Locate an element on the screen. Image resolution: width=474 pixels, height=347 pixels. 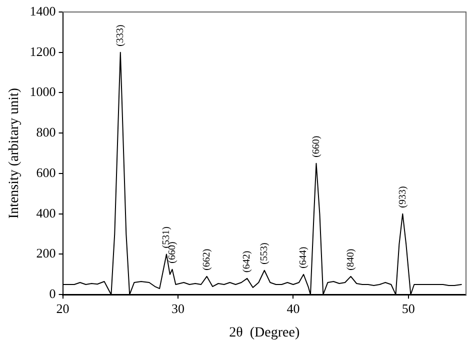
x-tick-label: 50 is located at coordinates (408, 308).